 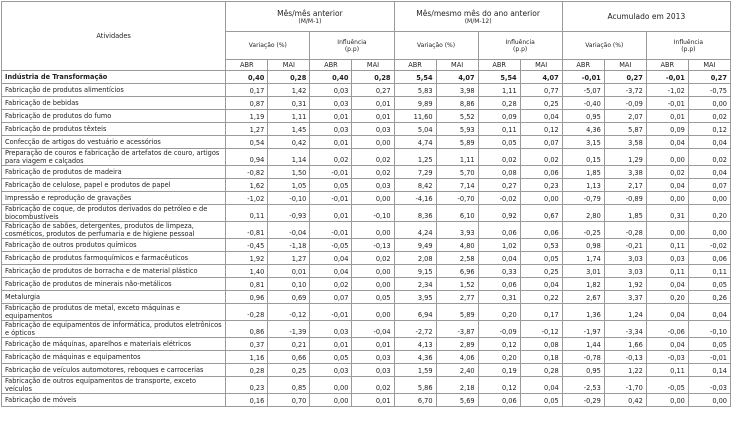 I want to click on value-cell: 0,12, so click(x=709, y=129).